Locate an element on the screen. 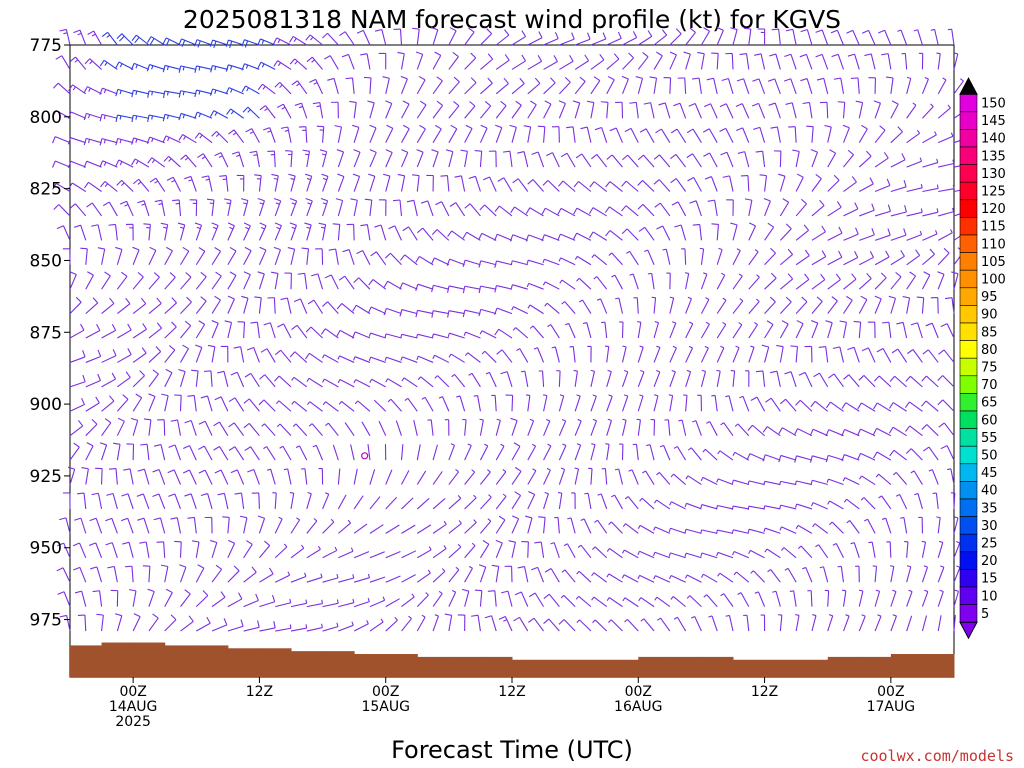 This screenshot has height=768, width=1024. colorbar-tick-label: 5 is located at coordinates (985, 614).